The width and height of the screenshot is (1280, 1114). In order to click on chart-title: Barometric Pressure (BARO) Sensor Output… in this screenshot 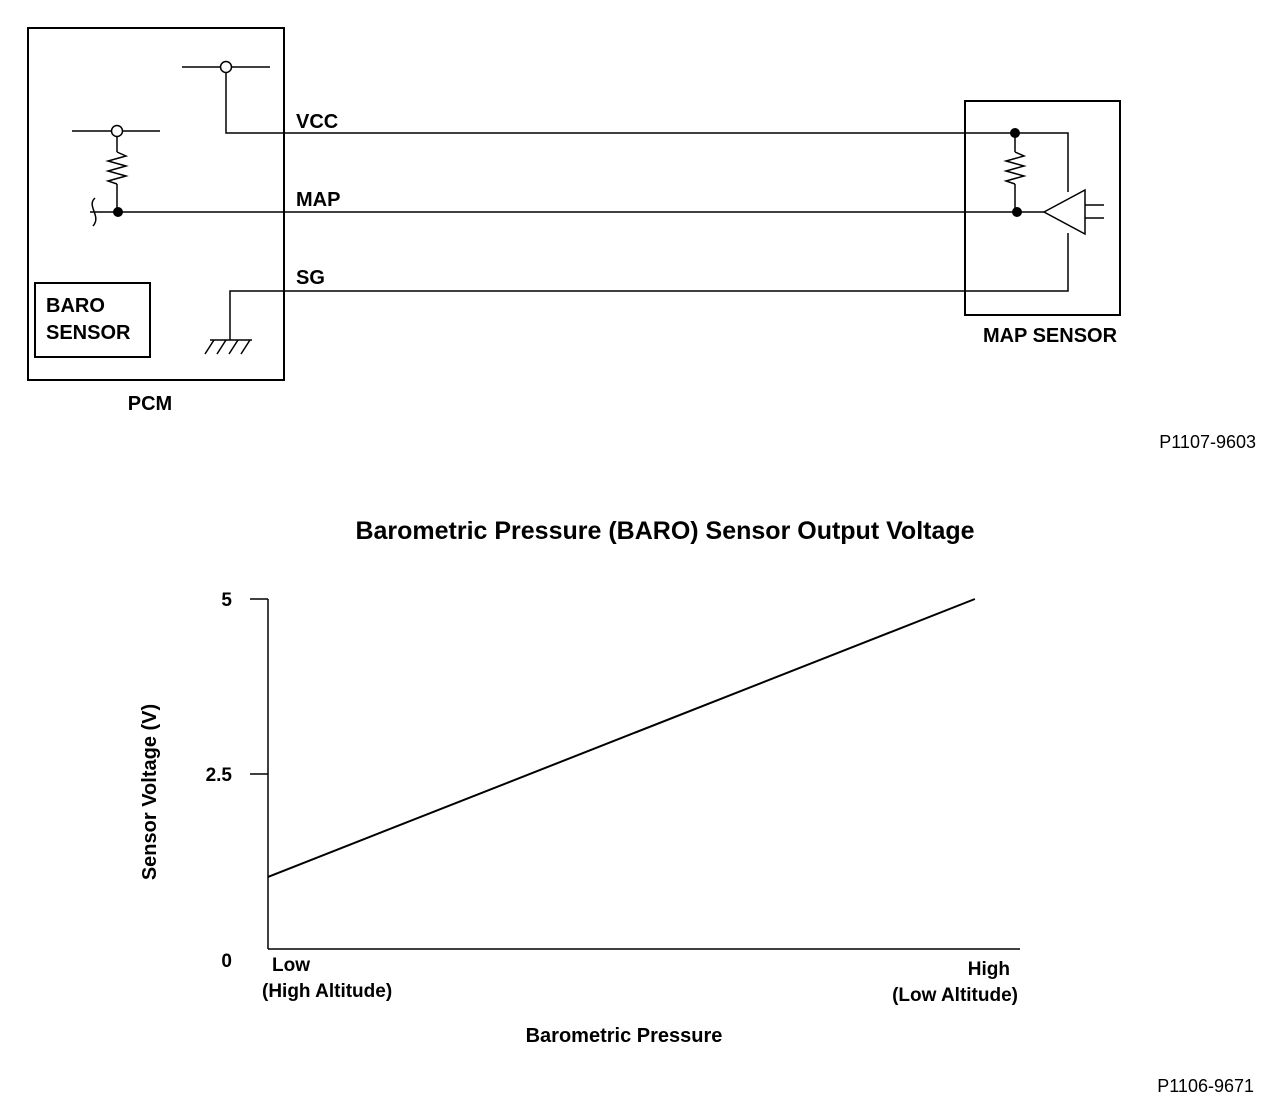, I will do `click(664, 531)`.